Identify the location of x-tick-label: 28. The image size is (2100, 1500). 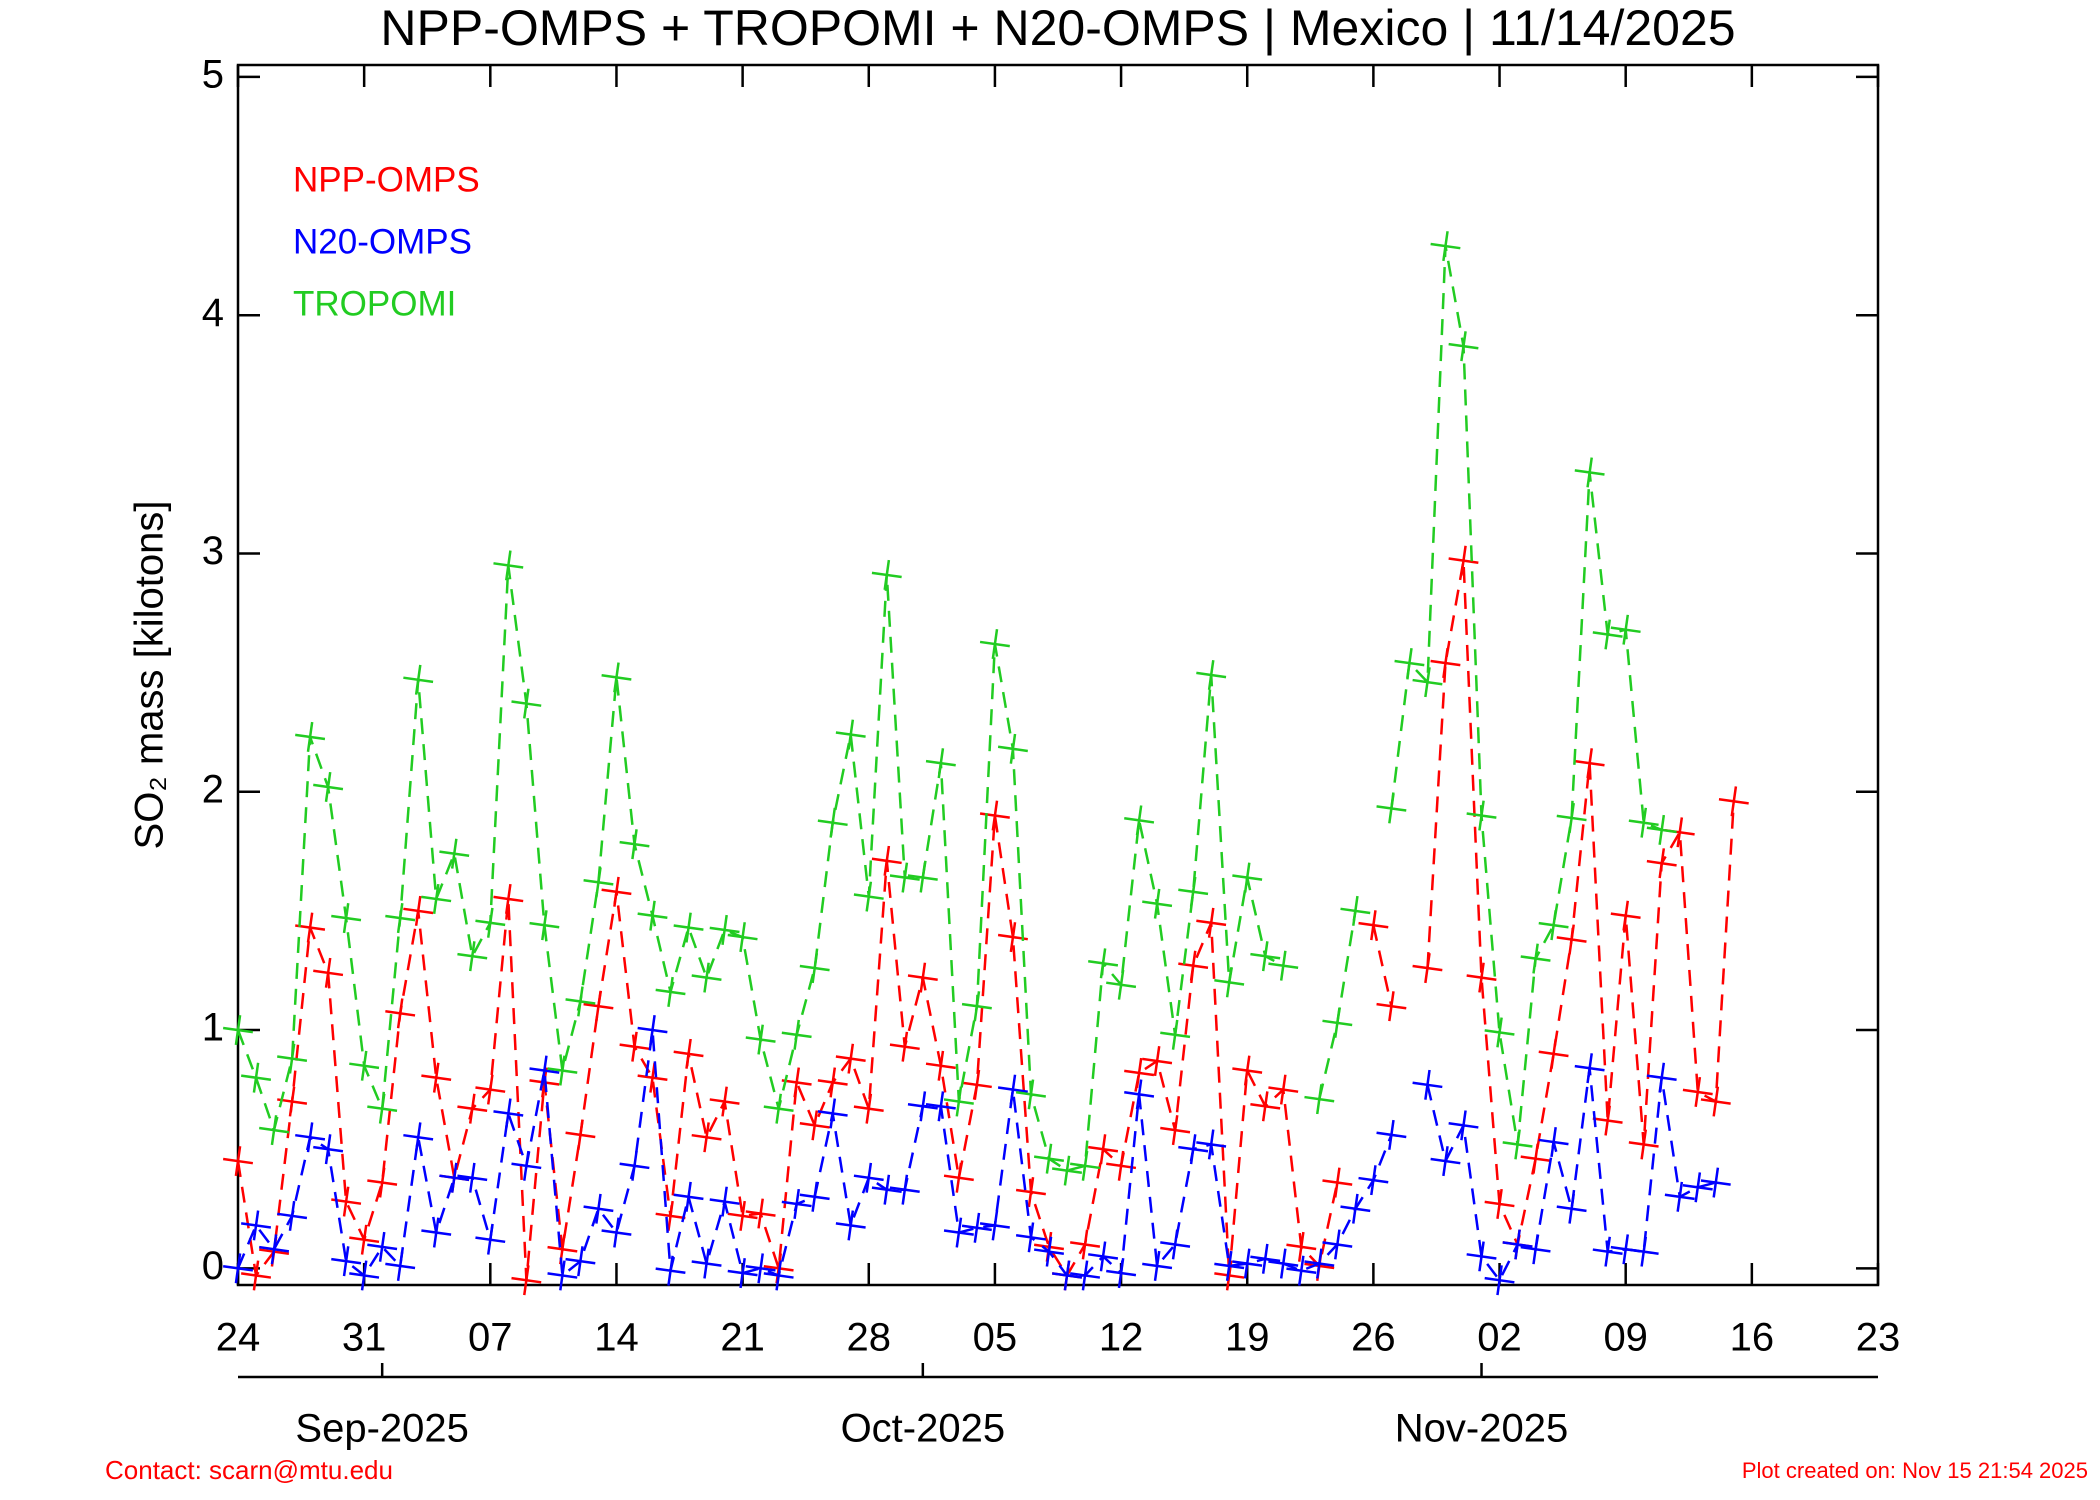
(869, 1338).